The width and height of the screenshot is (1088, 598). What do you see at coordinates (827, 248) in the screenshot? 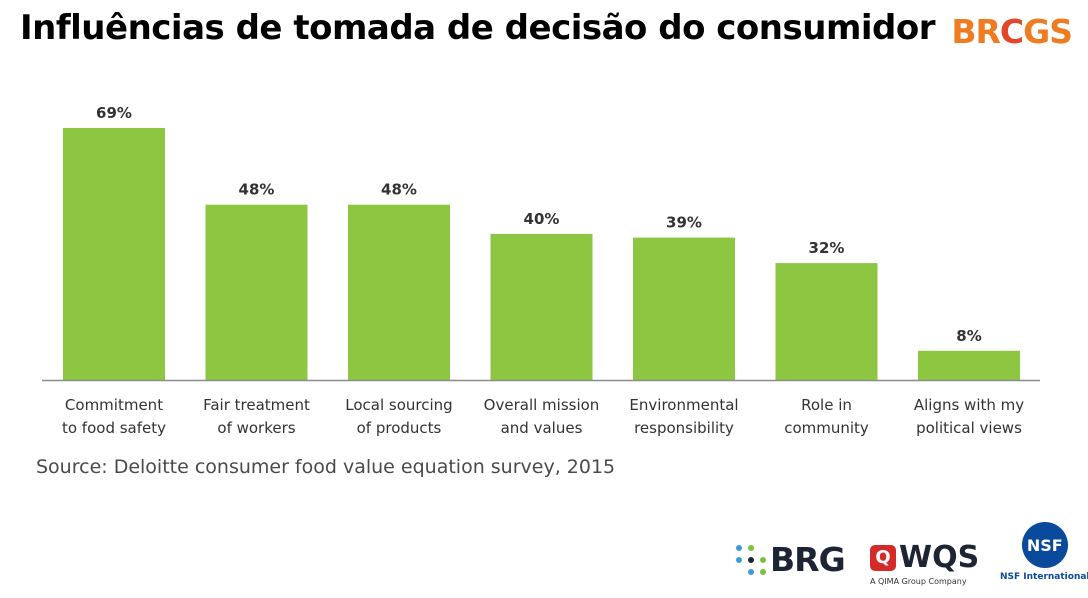
I see `data-label: 32%` at bounding box center [827, 248].